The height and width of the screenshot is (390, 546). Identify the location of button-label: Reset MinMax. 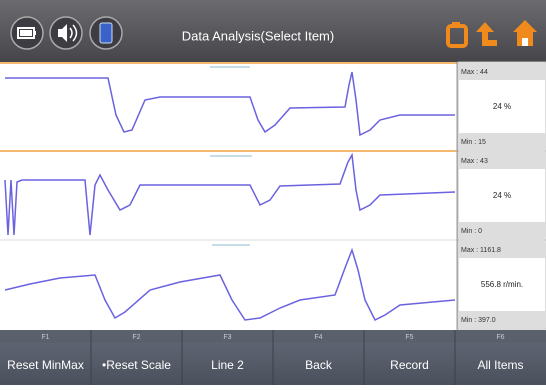
(45, 365).